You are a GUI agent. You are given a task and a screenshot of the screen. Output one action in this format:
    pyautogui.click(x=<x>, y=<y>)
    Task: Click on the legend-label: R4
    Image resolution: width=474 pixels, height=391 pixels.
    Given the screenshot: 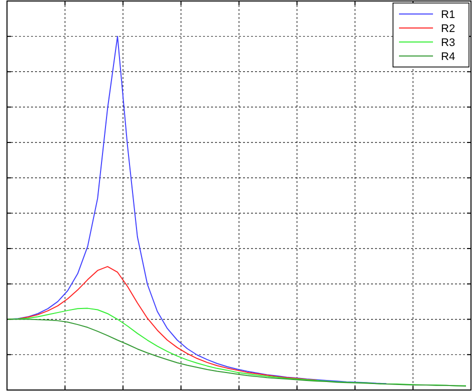 What is the action you would take?
    pyautogui.click(x=448, y=57)
    